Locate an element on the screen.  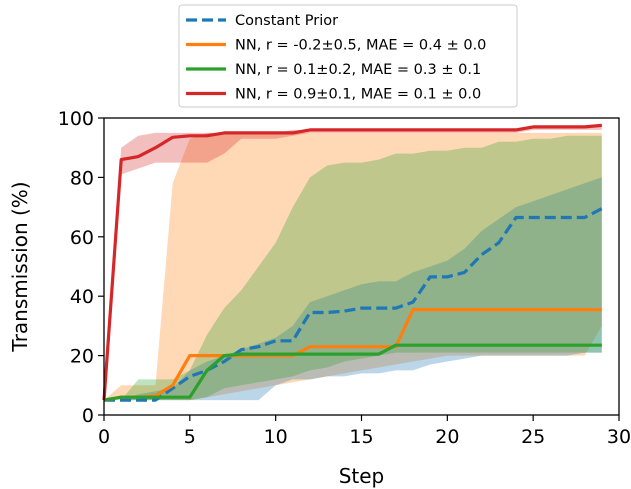
y-tick-label: 20 is located at coordinates (82, 357).